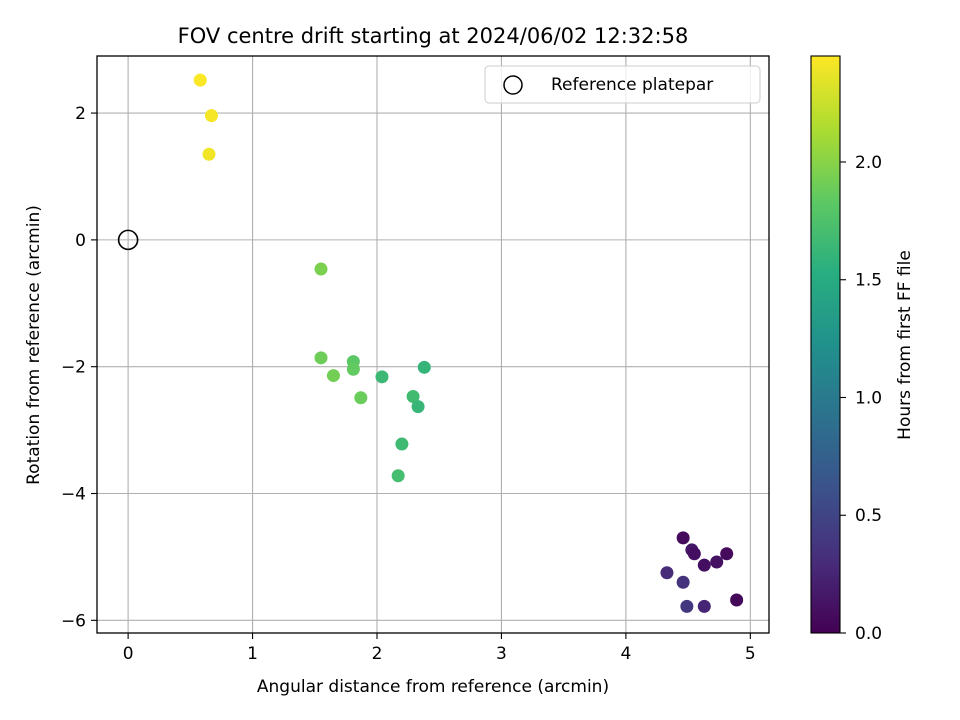 This screenshot has width=960, height=720. What do you see at coordinates (128, 240) in the screenshot?
I see `reference-platepar-marker` at bounding box center [128, 240].